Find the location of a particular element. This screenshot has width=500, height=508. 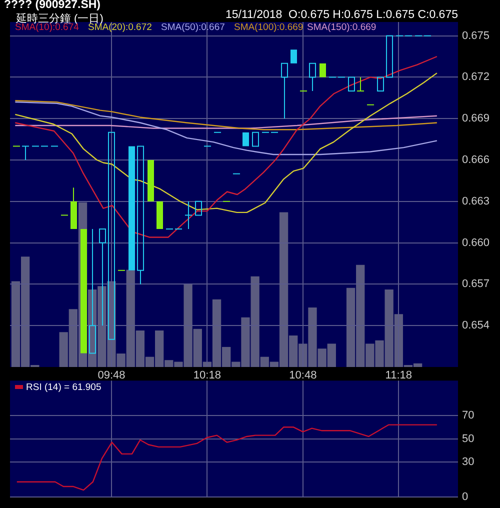

y-tick-label: 0.663 is located at coordinates (476, 201).